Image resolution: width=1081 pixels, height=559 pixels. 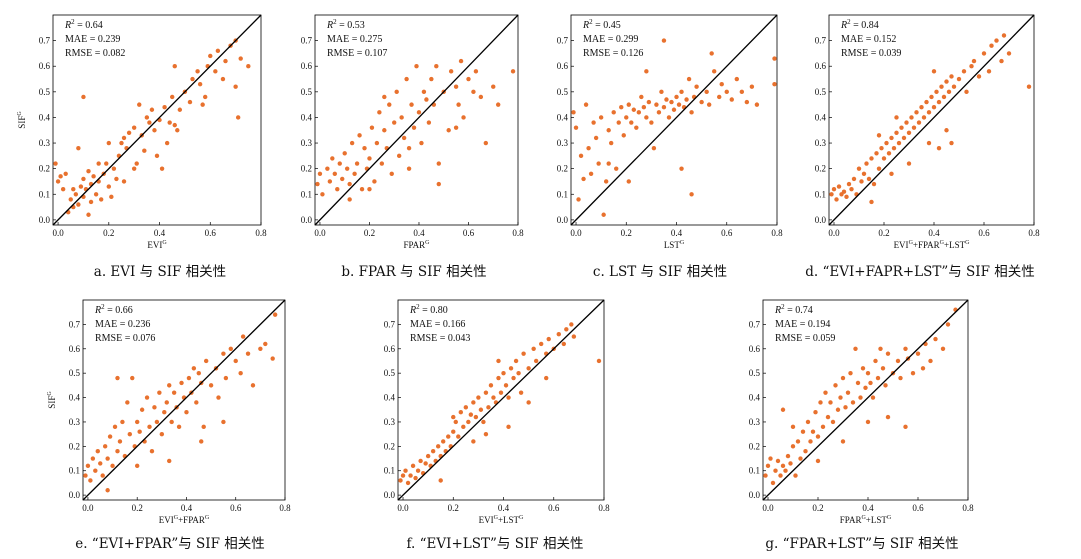 What do you see at coordinates (92, 39) in the screenshot?
I see `mae-label: MAE = 0.239` at bounding box center [92, 39].